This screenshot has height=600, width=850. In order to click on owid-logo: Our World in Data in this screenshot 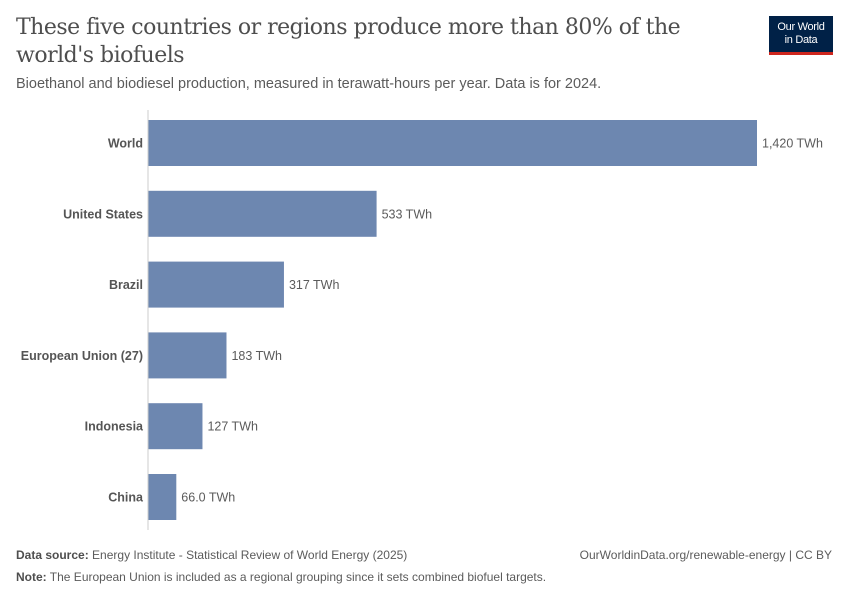, I will do `click(801, 35)`.